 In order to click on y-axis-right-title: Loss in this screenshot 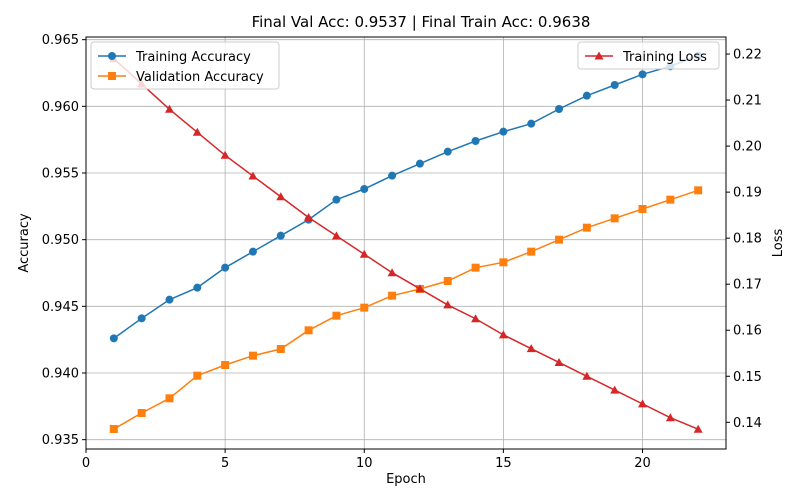, I will do `click(778, 243)`.